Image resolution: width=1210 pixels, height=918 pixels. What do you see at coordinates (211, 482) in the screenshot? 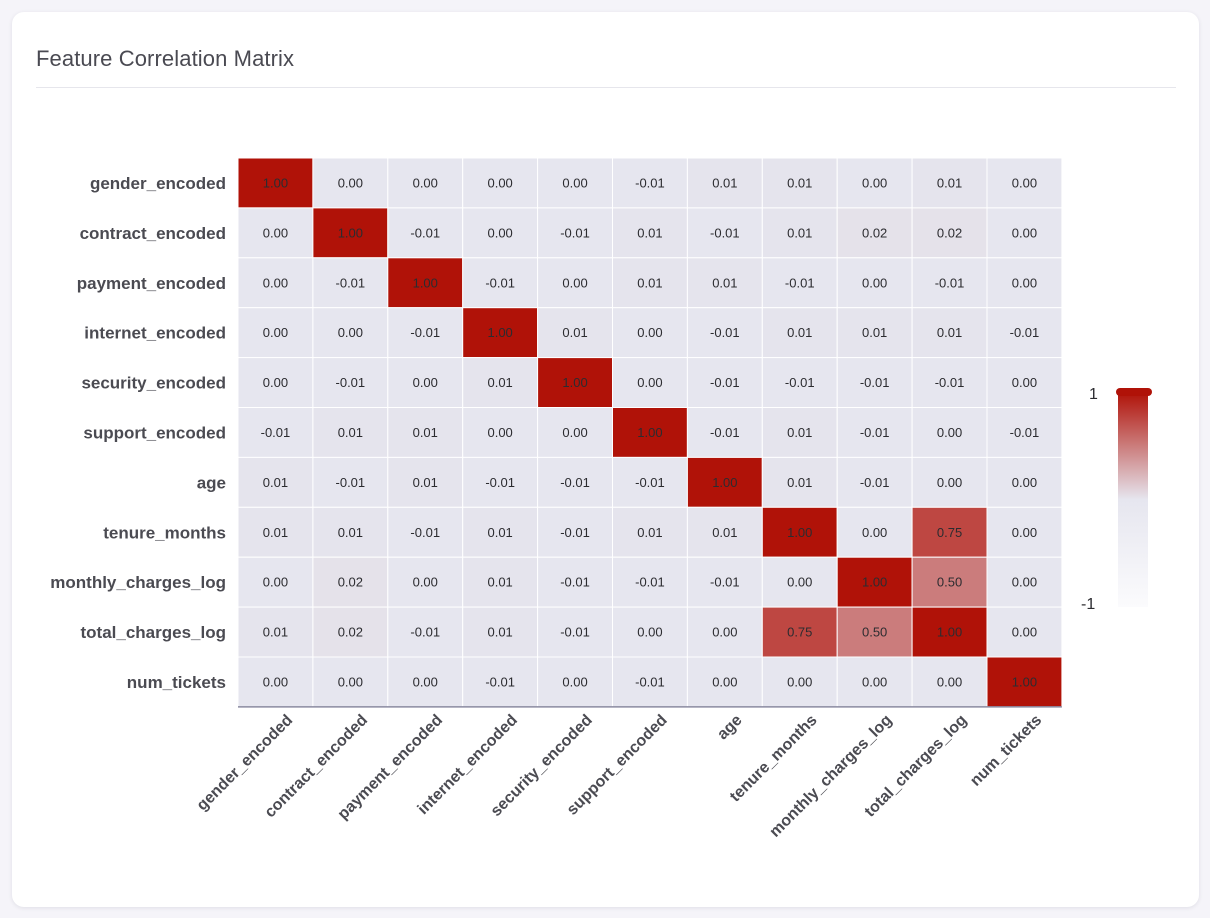
I see `y-tick-label: age` at bounding box center [211, 482].